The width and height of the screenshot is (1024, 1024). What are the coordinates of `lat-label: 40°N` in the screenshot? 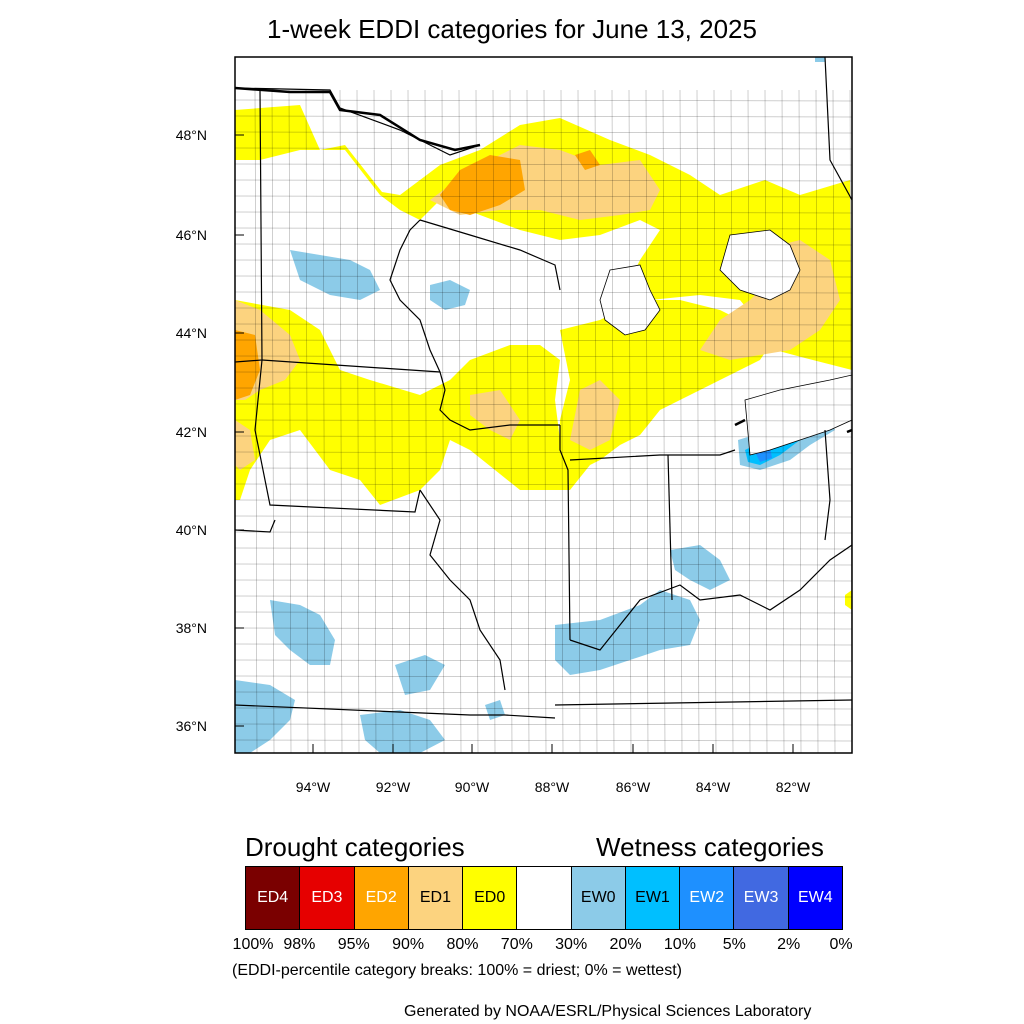 It's located at (191, 530).